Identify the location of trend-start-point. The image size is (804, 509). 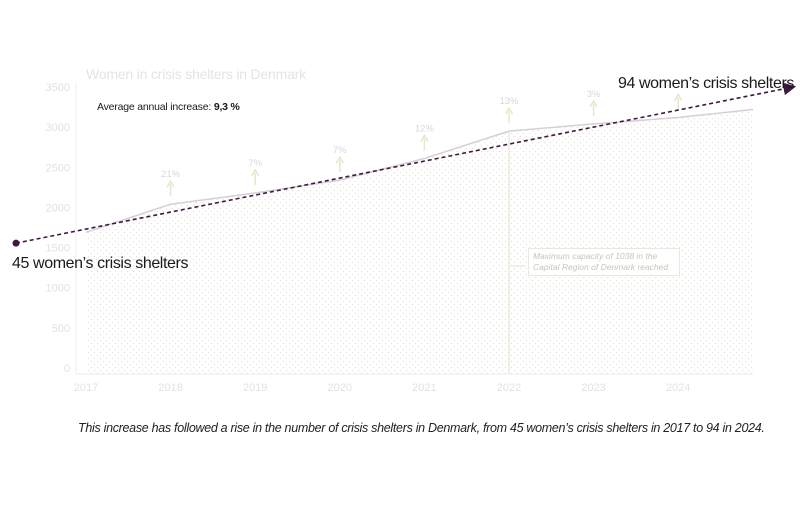
(16, 243).